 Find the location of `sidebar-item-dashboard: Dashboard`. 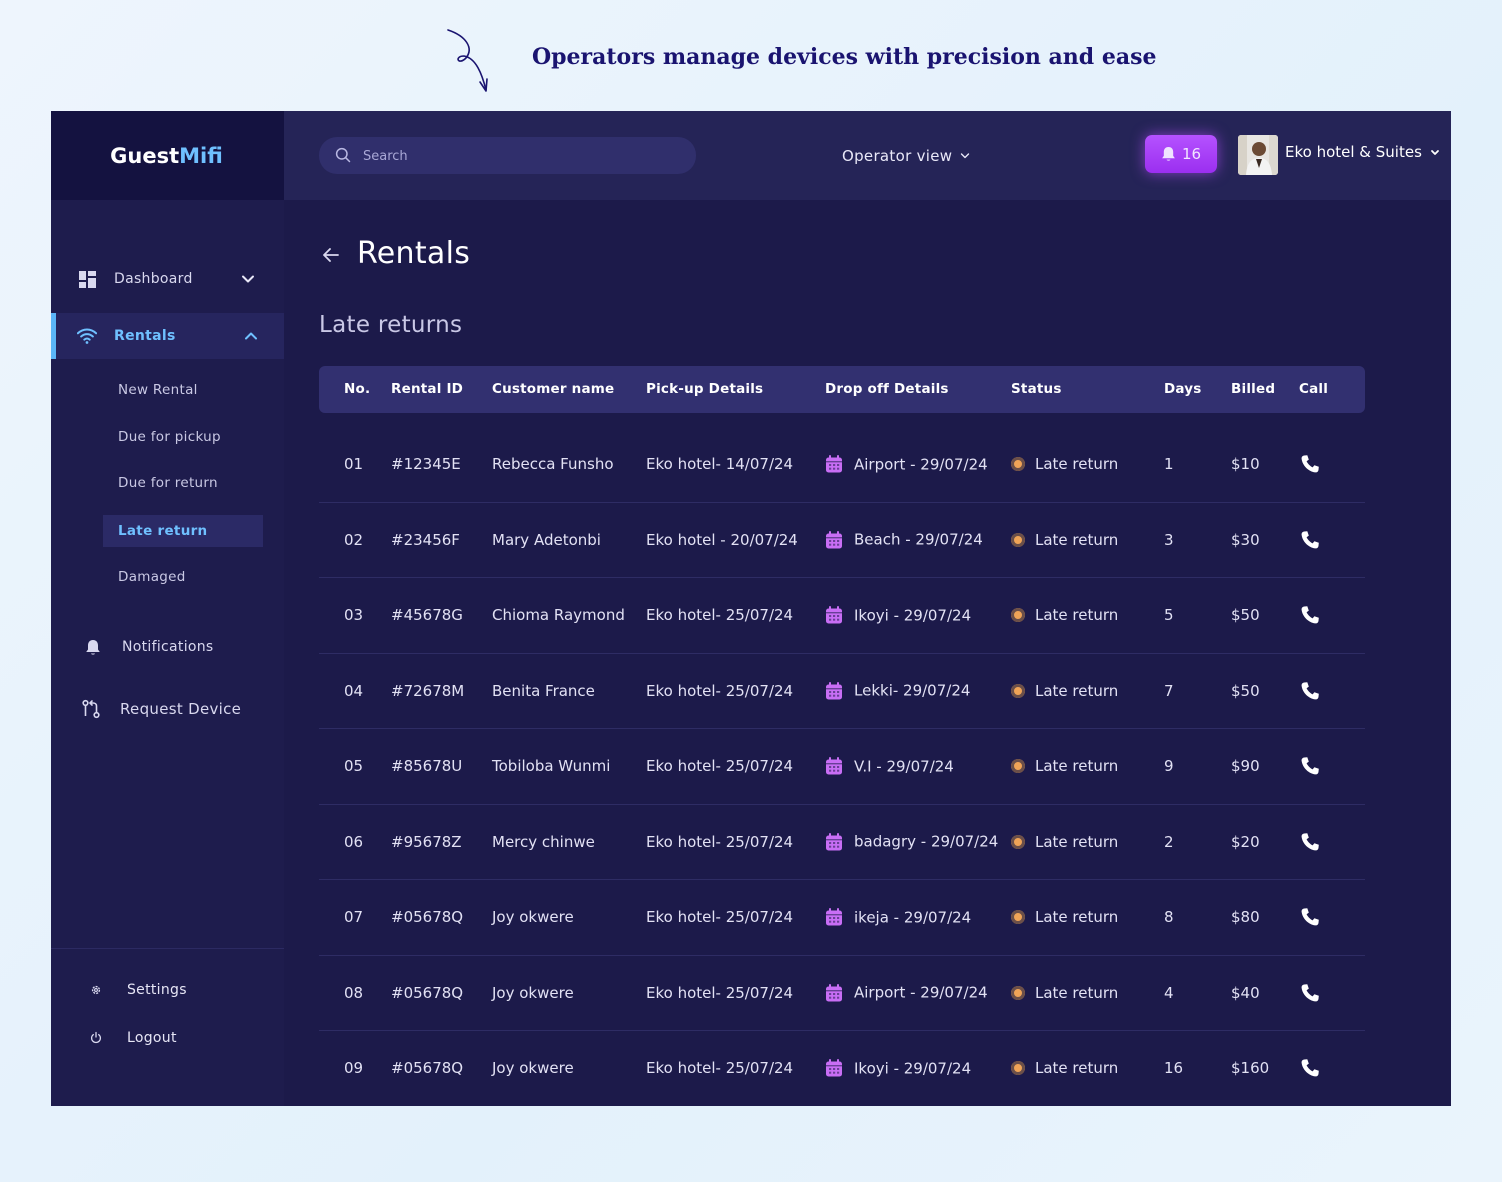

sidebar-item-dashboard: Dashboard is located at coordinates (167, 279).